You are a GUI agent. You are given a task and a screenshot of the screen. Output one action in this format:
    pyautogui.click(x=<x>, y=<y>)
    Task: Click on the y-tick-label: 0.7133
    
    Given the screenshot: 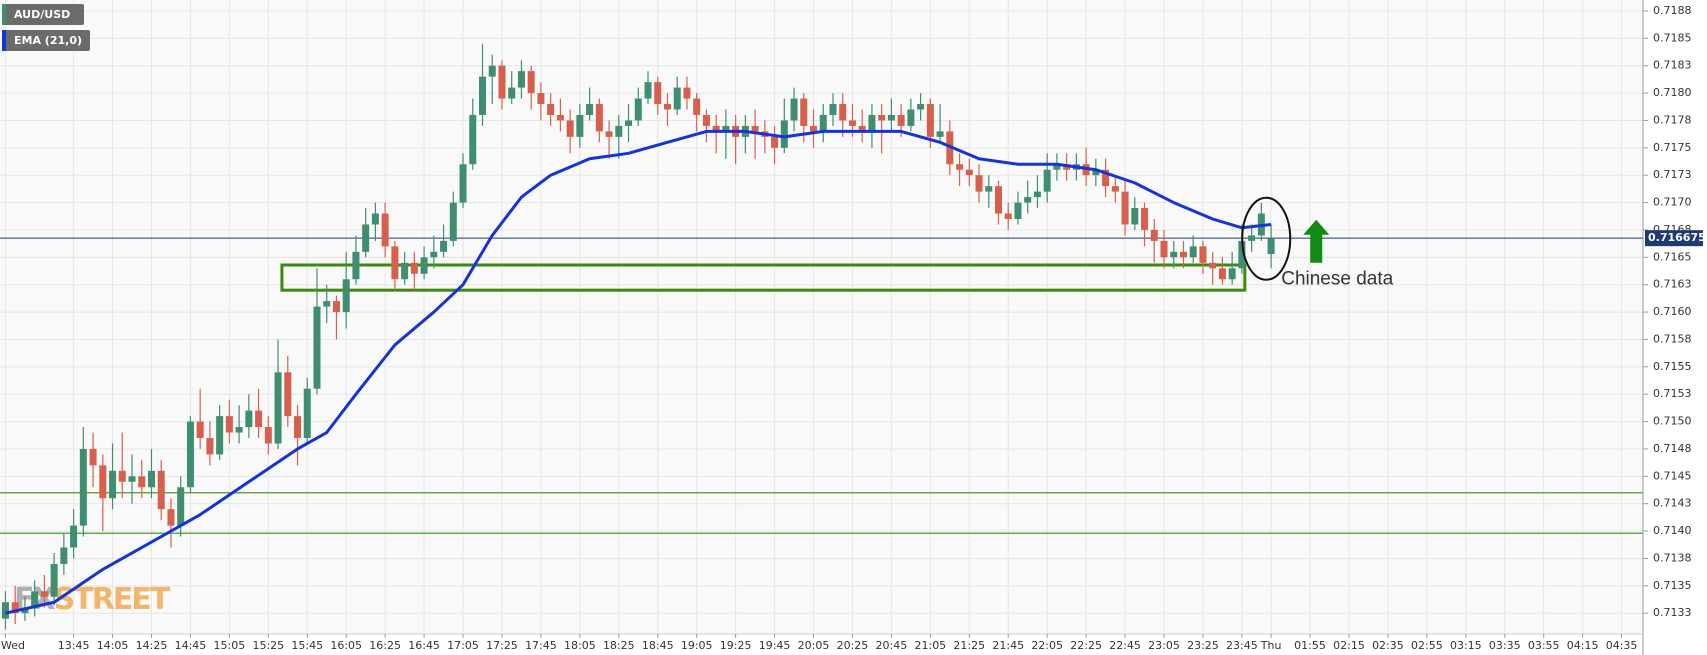 What is the action you would take?
    pyautogui.click(x=1672, y=612)
    